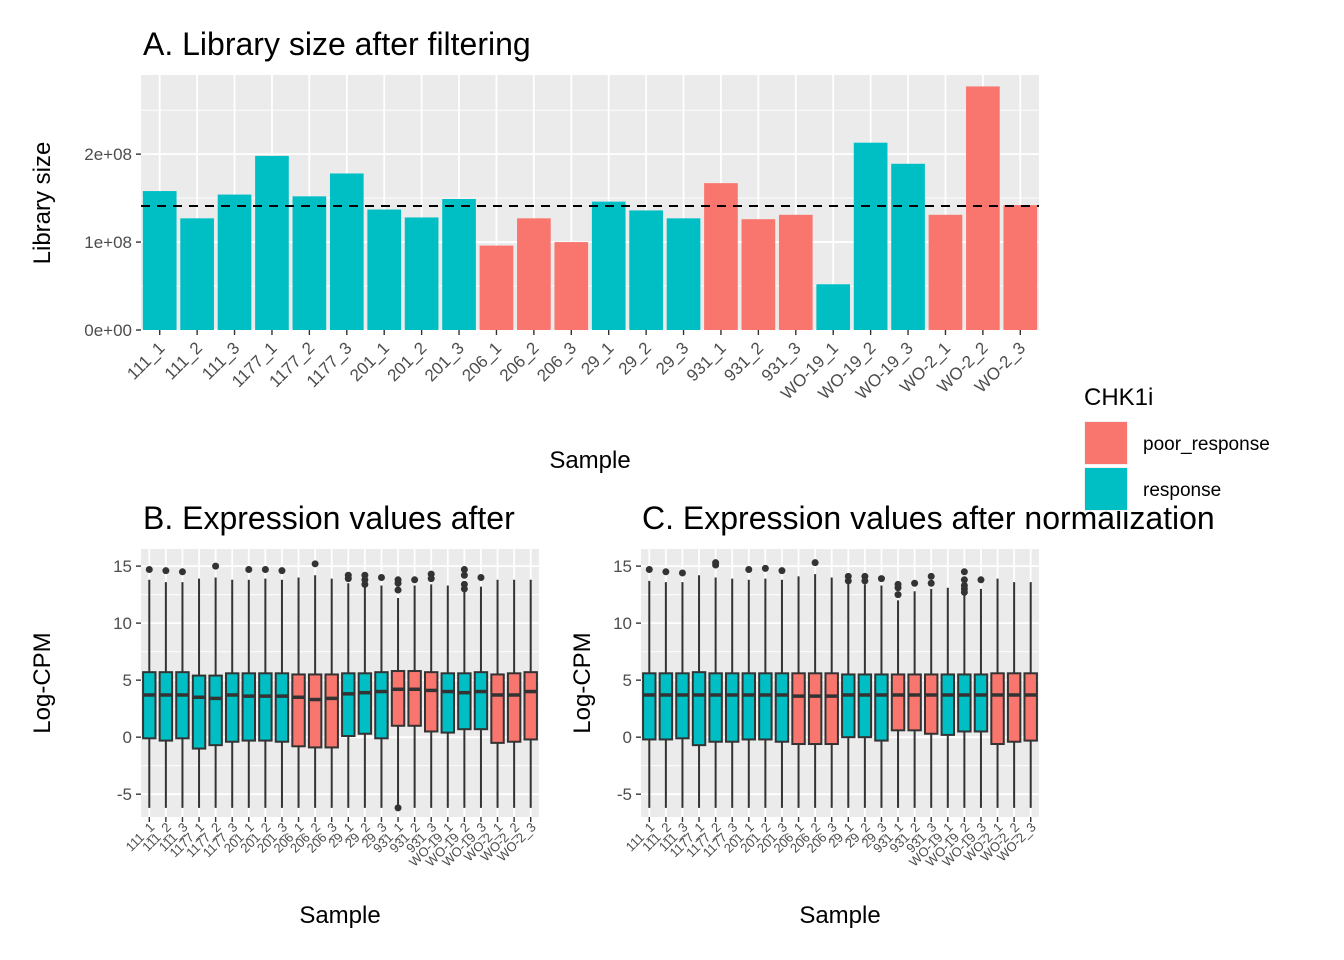  I want to click on x-axis-title: Sample, so click(339, 915).